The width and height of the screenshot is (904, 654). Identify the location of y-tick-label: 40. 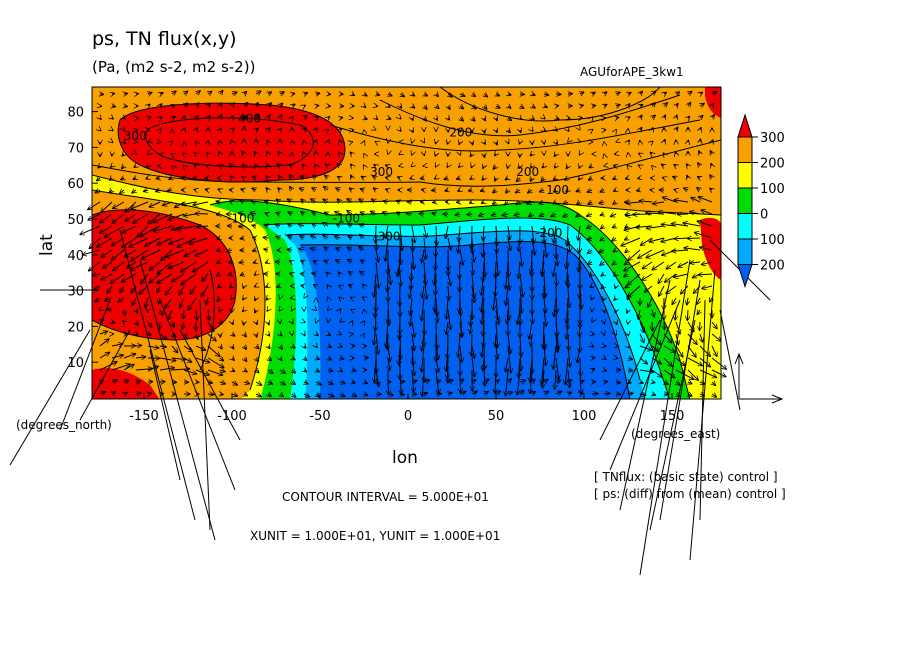
(75, 256).